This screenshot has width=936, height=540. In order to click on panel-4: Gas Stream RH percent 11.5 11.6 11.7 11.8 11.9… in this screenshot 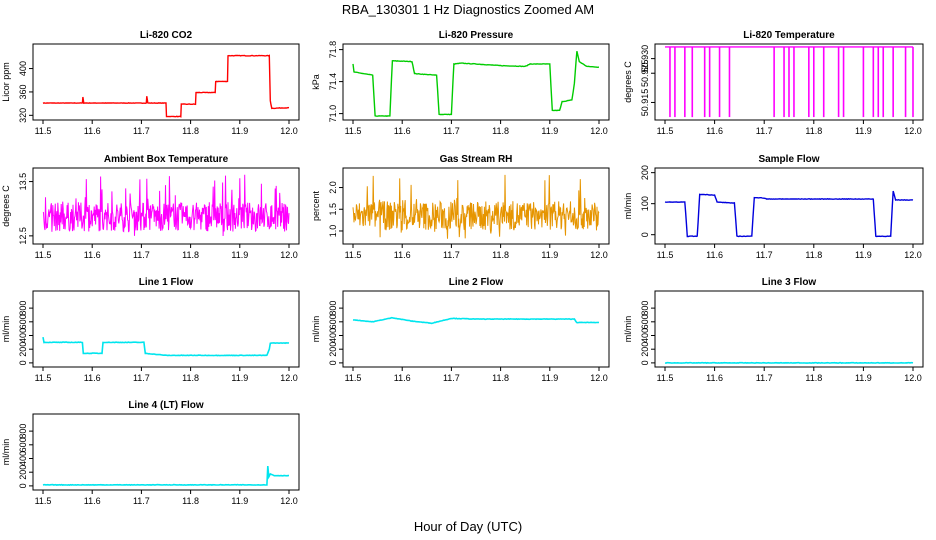, I will do `click(460, 207)`.